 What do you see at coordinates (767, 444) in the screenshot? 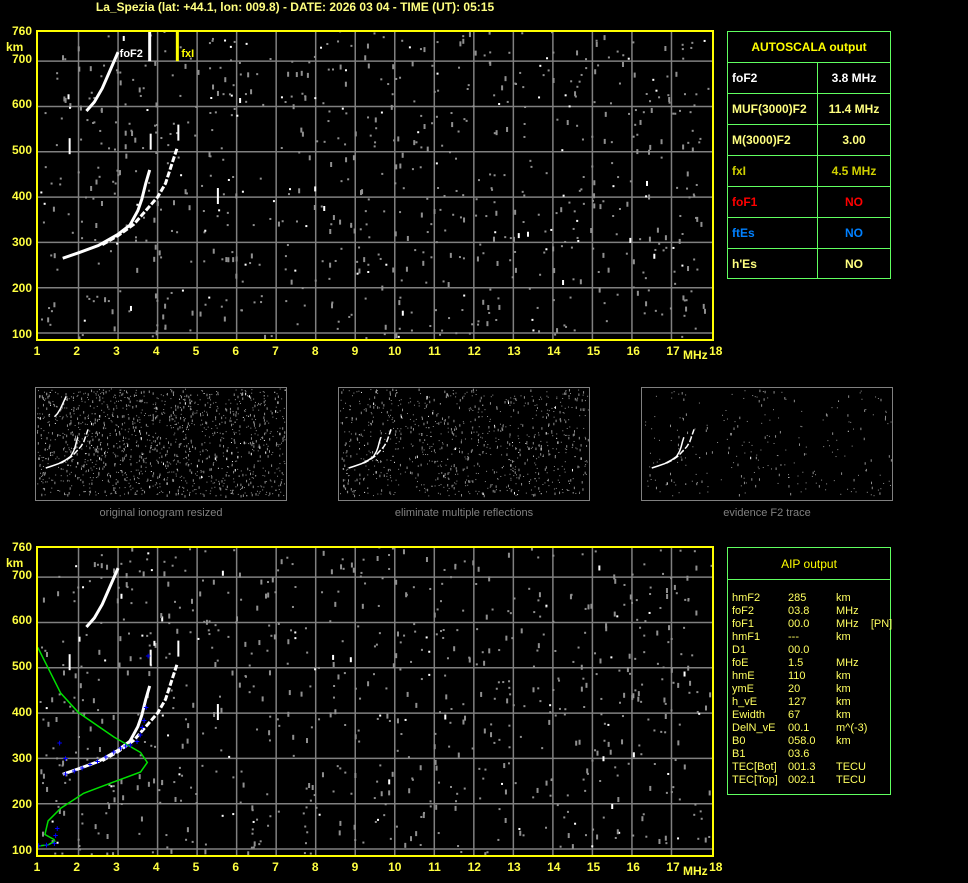
I see `thumbnail-f2-trace` at bounding box center [767, 444].